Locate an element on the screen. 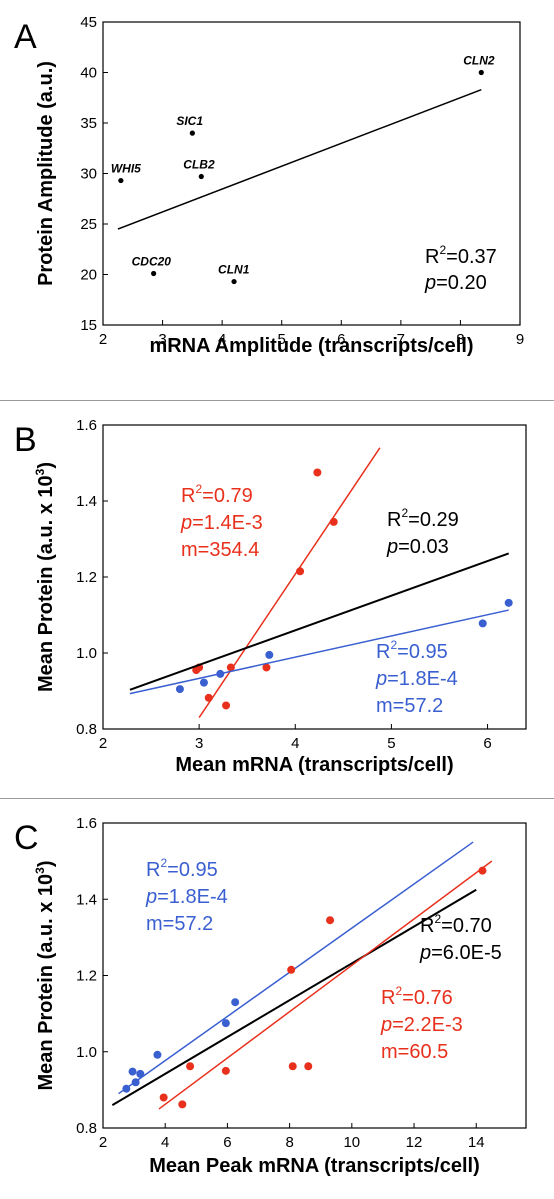 The width and height of the screenshot is (554, 1199). y-axis-label-end: ) is located at coordinates (46, 863).